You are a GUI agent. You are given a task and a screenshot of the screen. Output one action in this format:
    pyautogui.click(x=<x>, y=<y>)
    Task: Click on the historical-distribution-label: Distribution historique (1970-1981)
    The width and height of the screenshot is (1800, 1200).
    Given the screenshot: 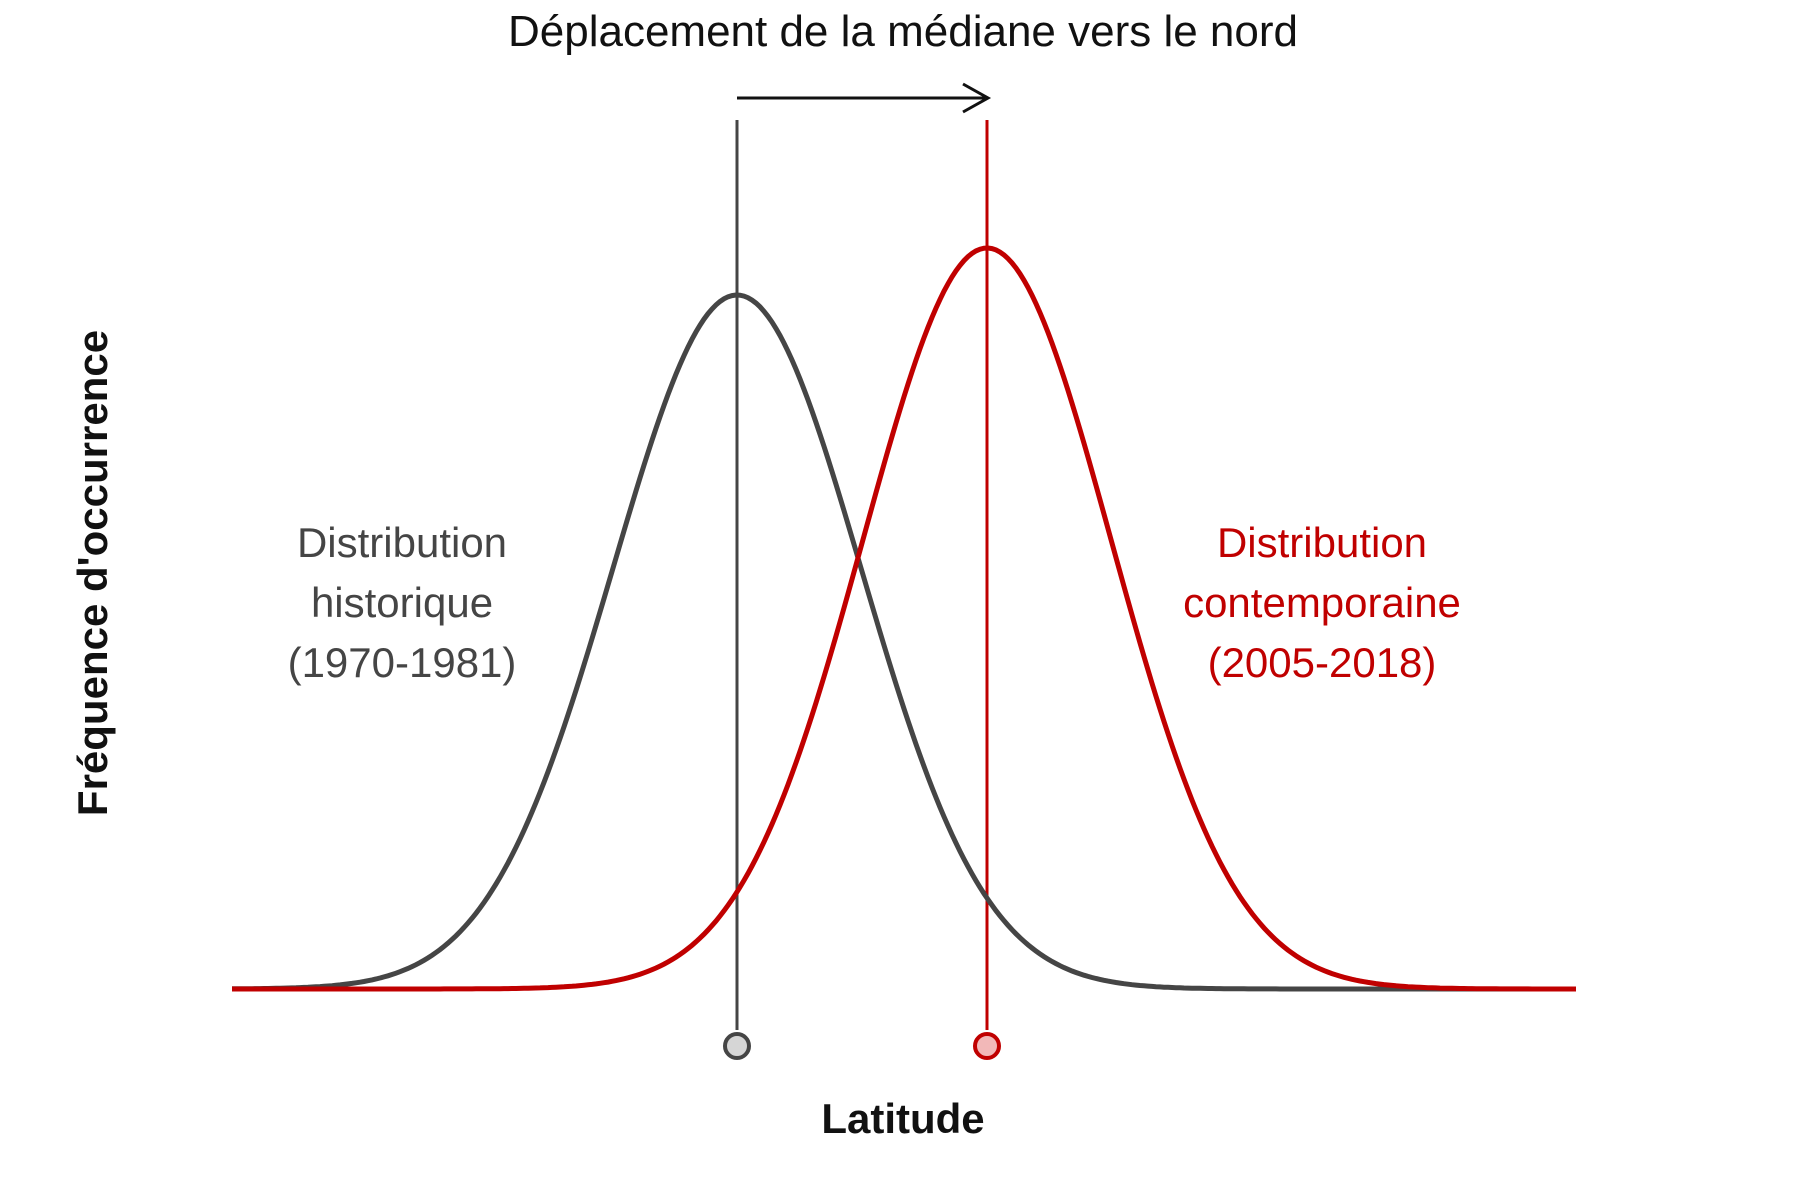 What is the action you would take?
    pyautogui.click(x=402, y=602)
    